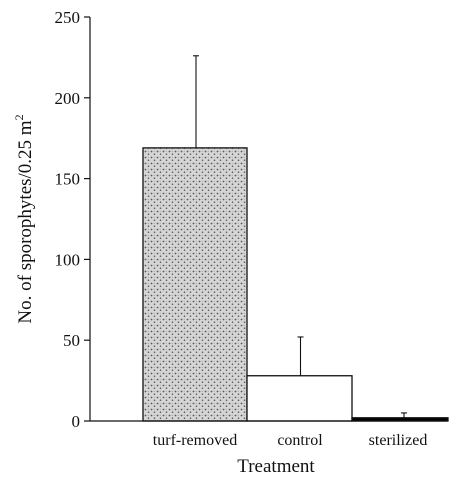 The width and height of the screenshot is (449, 477). What do you see at coordinates (68, 259) in the screenshot?
I see `y-tick-label-100: 100` at bounding box center [68, 259].